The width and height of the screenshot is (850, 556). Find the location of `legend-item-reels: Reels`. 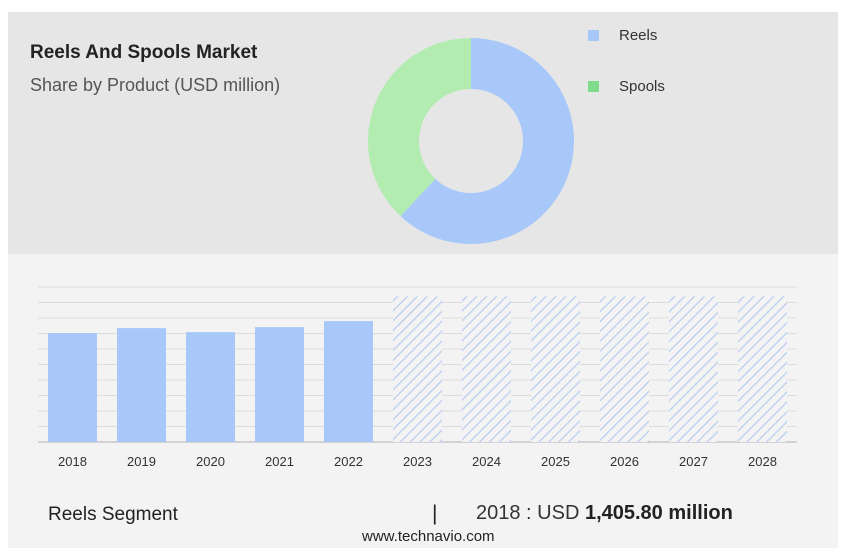

legend-item-reels: Reels is located at coordinates (622, 35).